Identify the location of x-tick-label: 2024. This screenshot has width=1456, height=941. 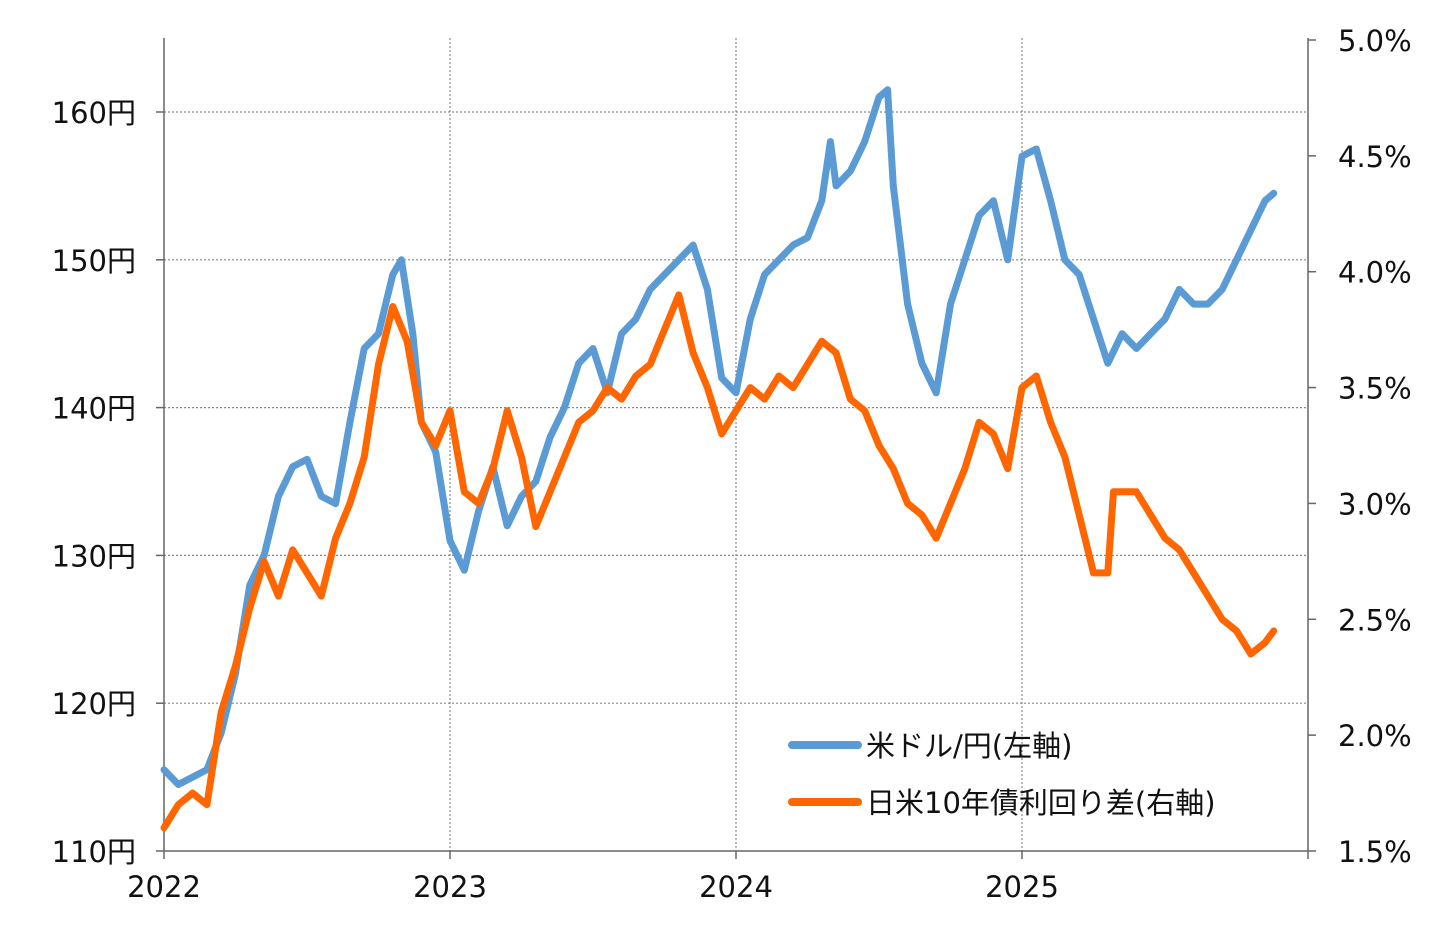
(736, 887).